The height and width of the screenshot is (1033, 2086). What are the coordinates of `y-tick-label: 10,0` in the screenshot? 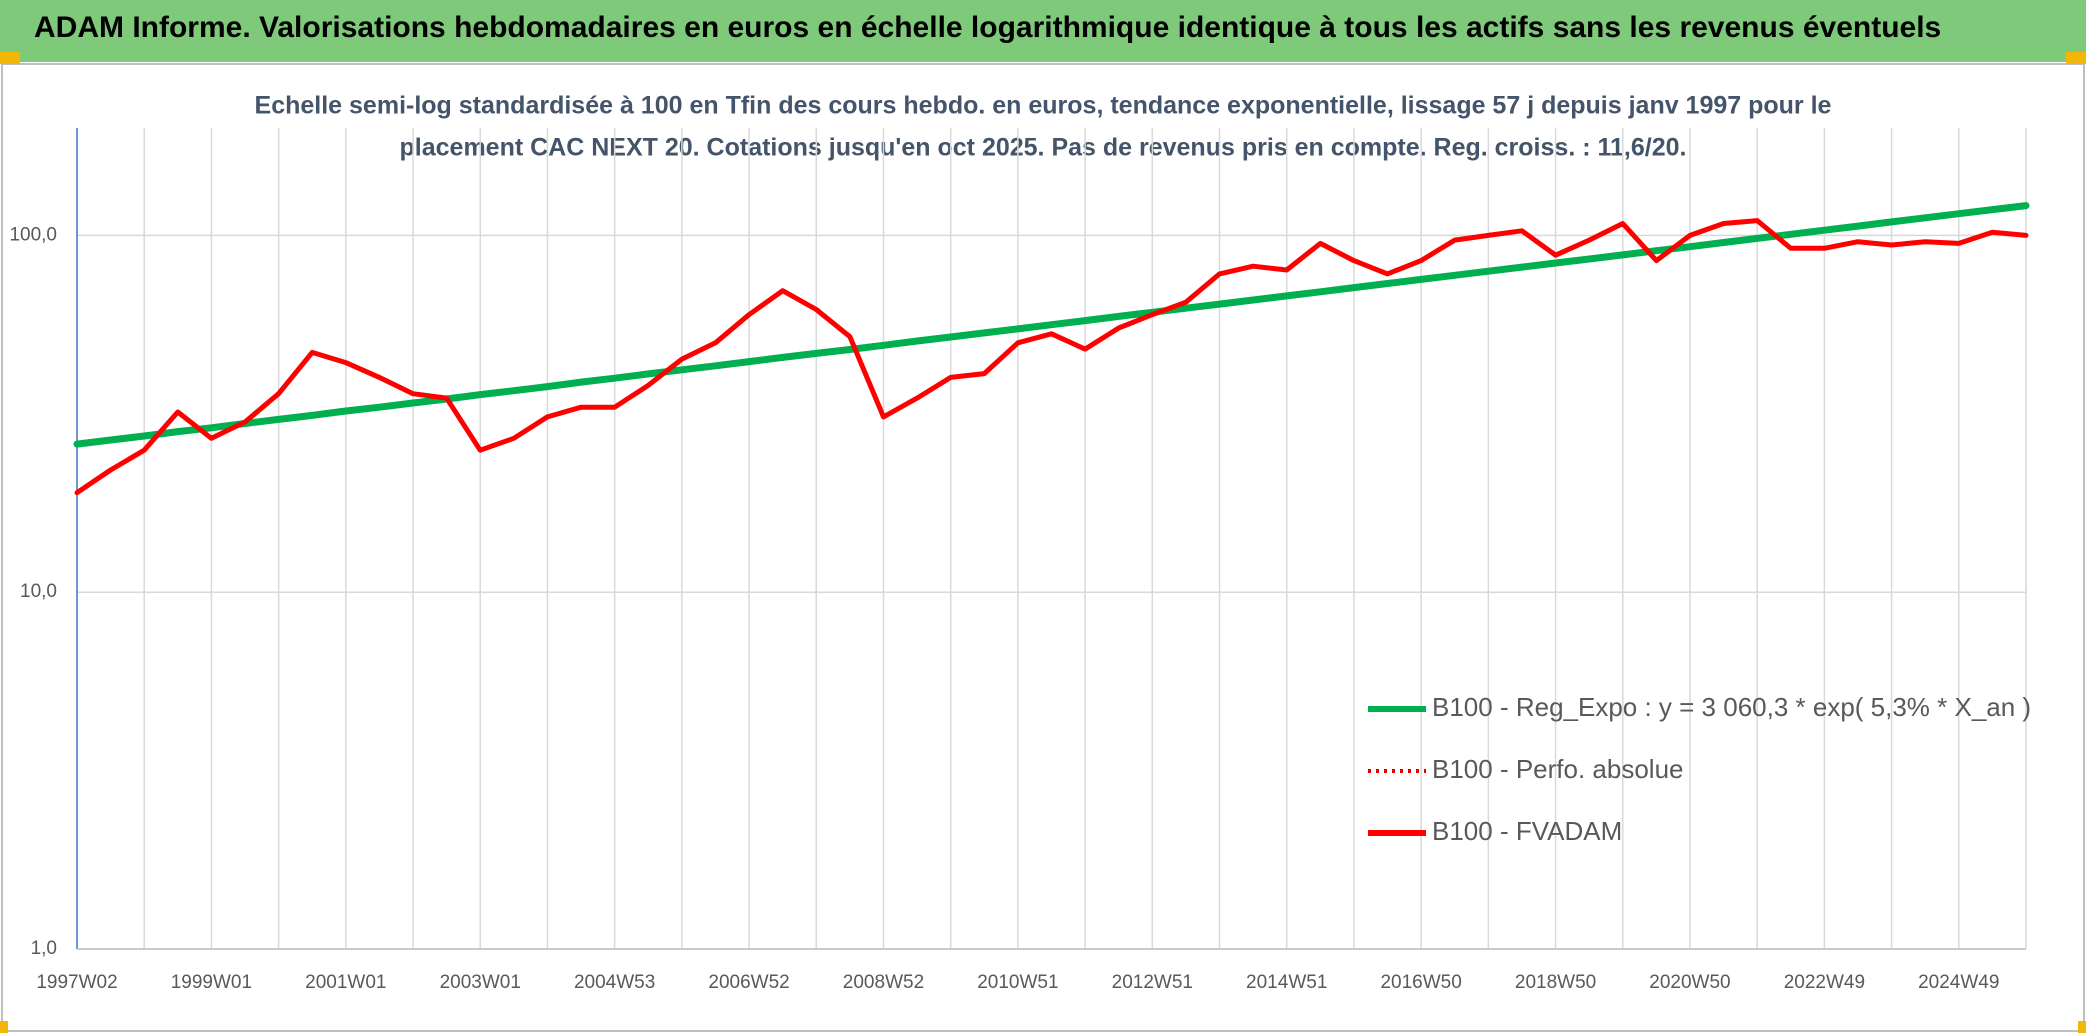 It's located at (38, 591).